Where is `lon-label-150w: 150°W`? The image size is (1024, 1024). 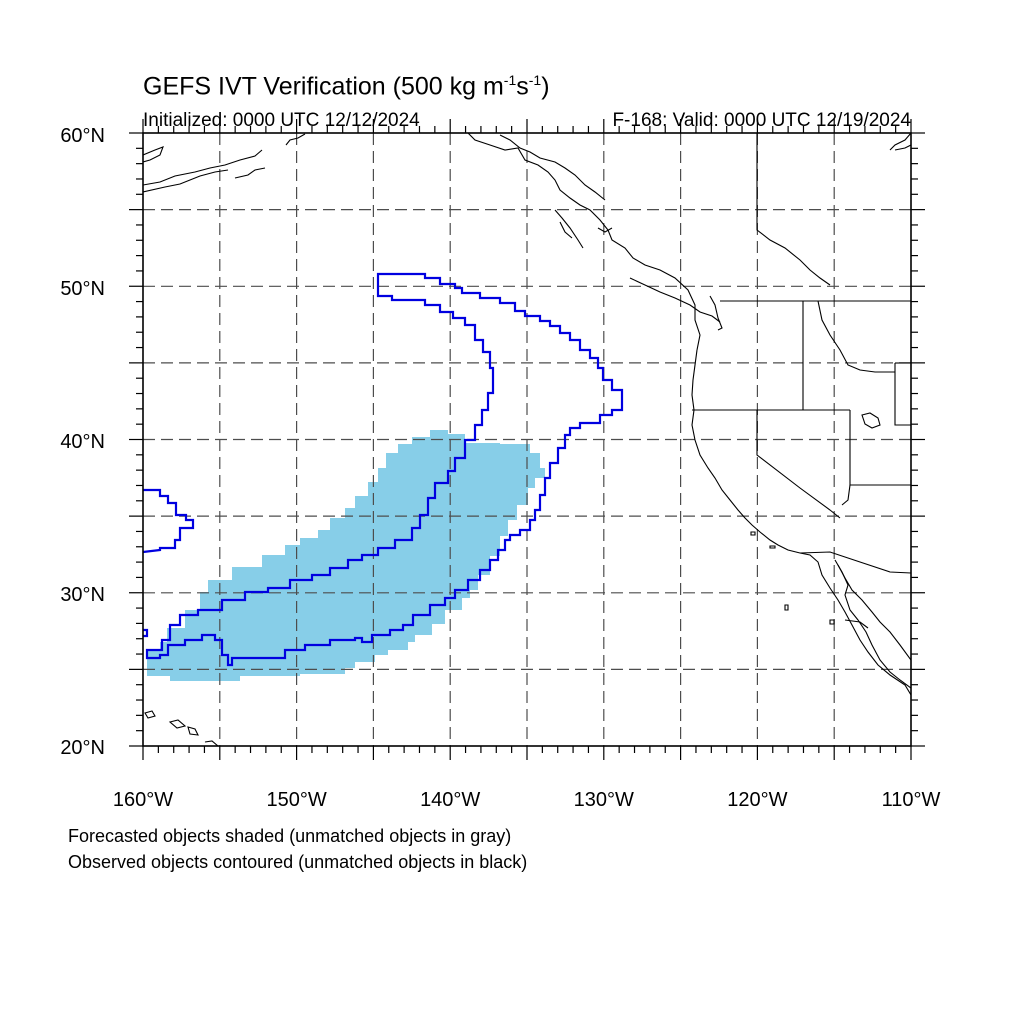
lon-label-150w: 150°W is located at coordinates (296, 800).